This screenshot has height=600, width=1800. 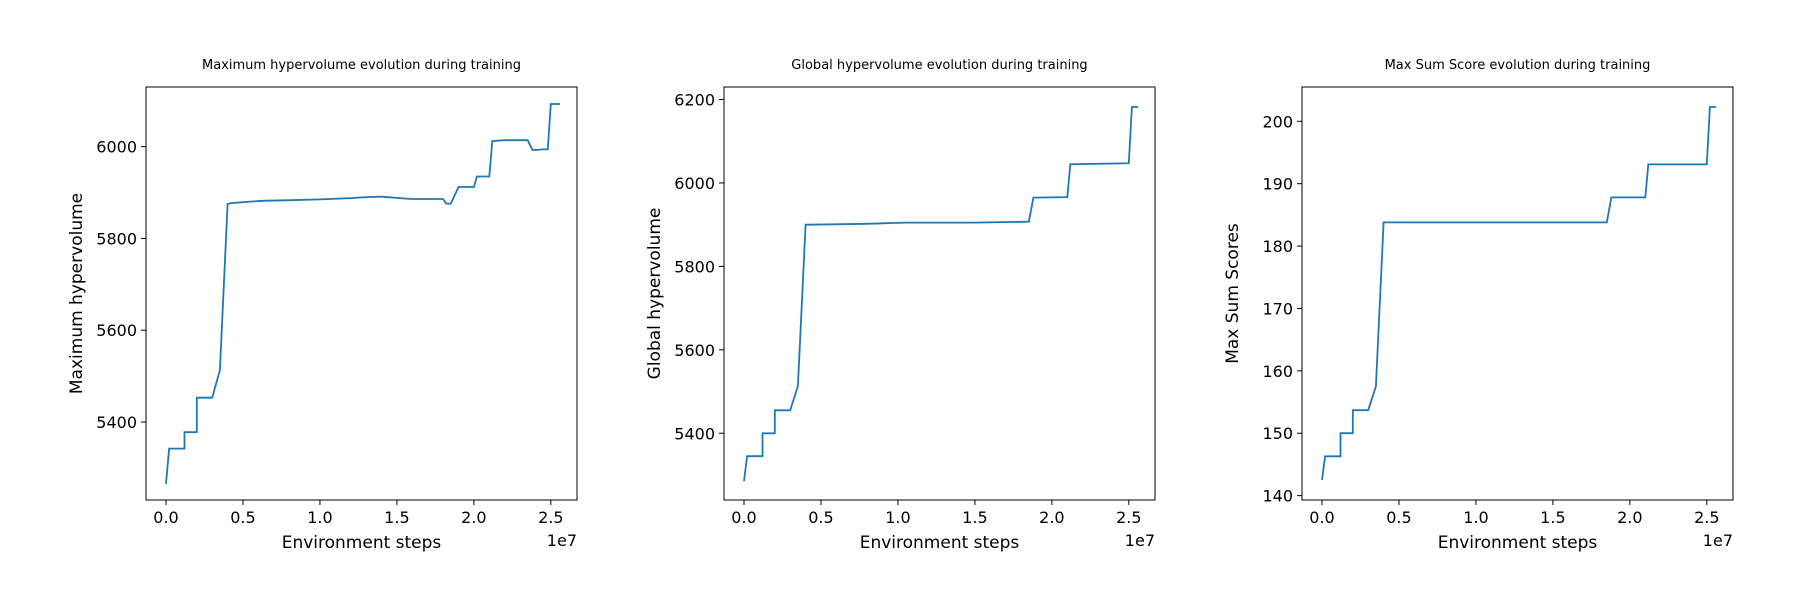 I want to click on y-tick-label: 150, so click(x=1277, y=433).